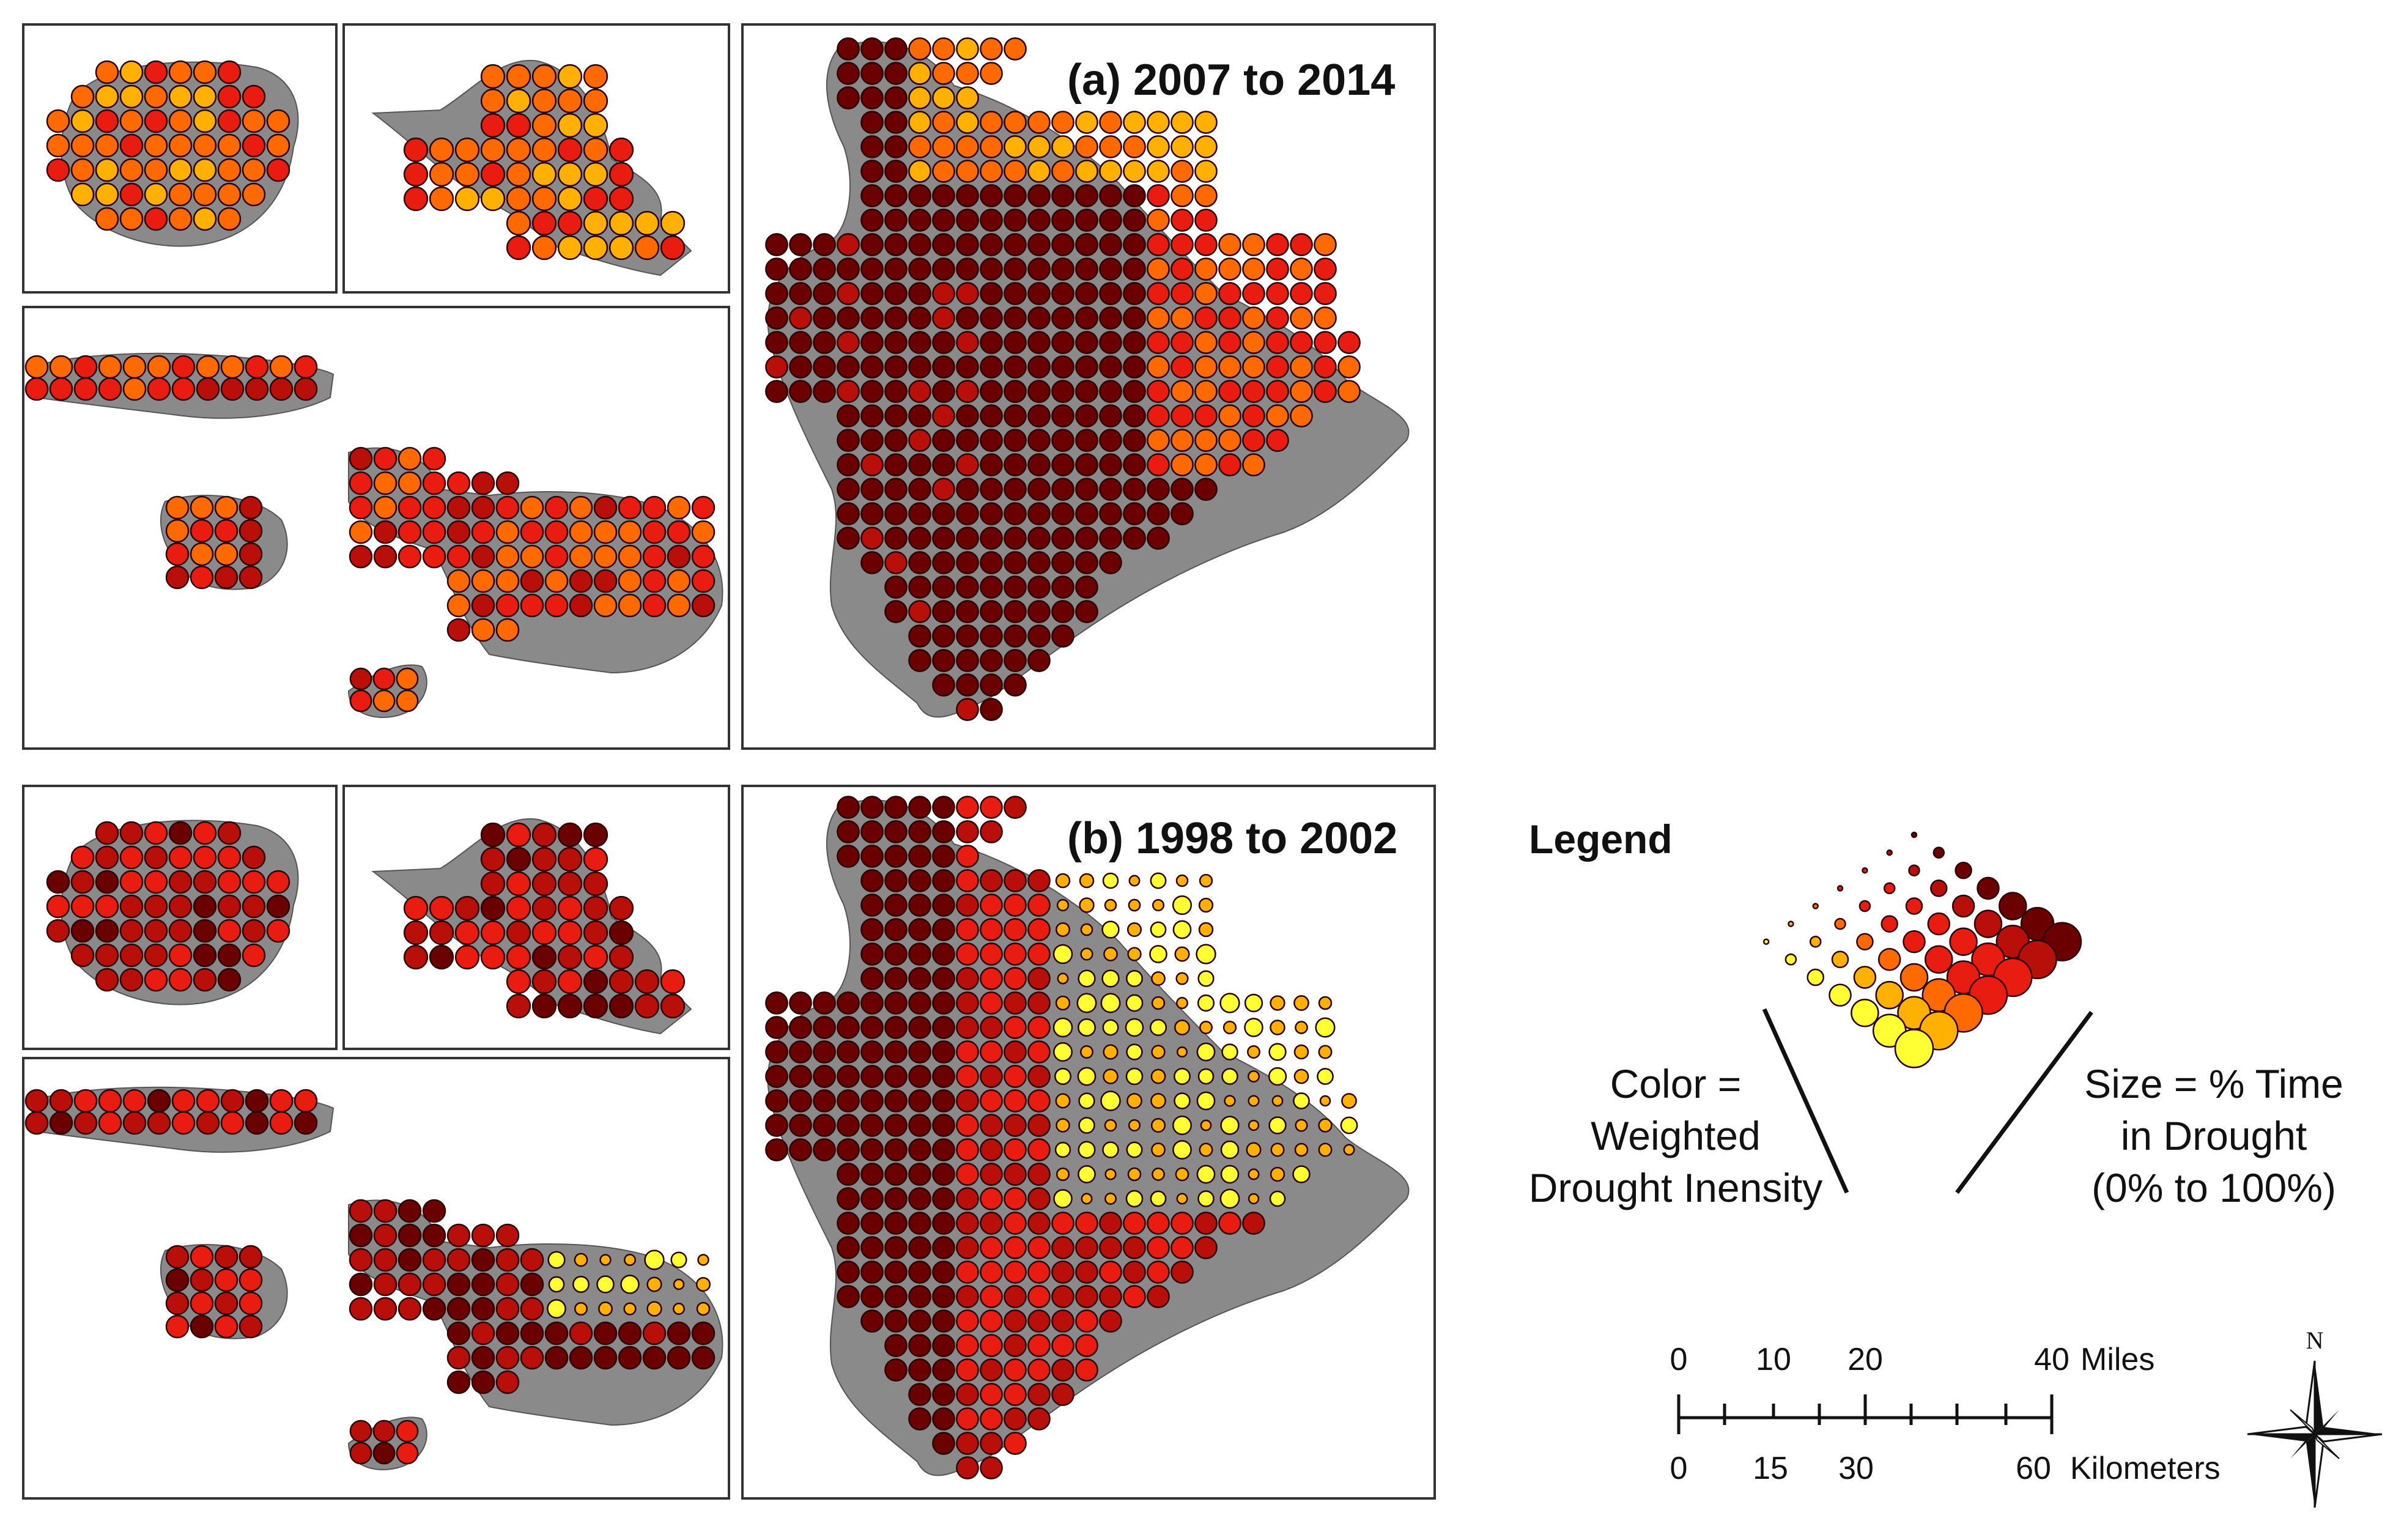  I want to click on panel-a-dots-kauai, so click(168, 145).